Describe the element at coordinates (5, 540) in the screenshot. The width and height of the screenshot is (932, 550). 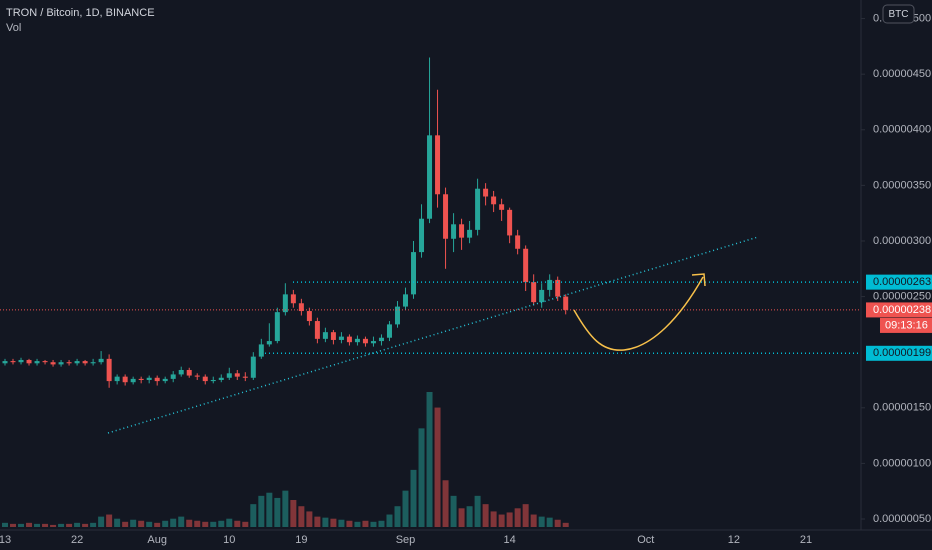
I see `x-tick-label: 13` at that location.